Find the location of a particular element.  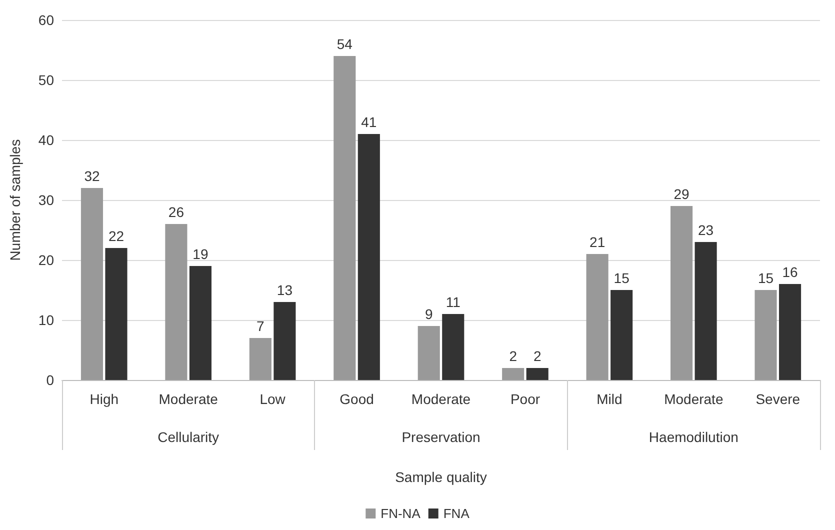

data-label: 13 is located at coordinates (284, 290).